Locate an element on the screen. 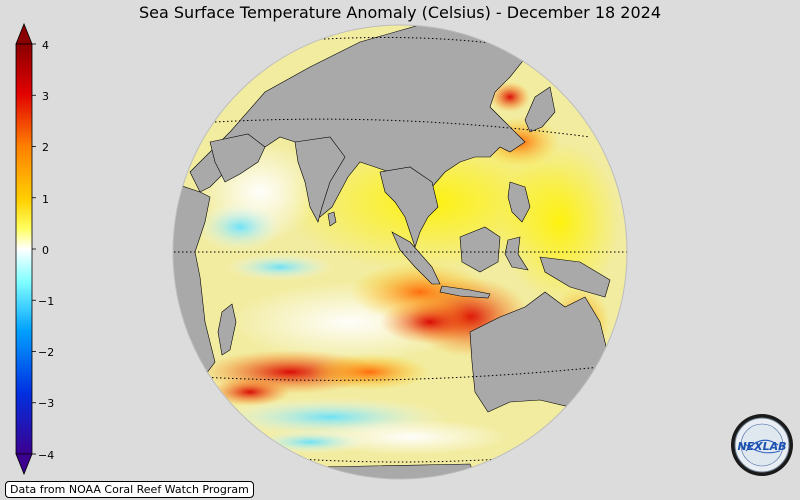  colorbar-tick-label: 1 is located at coordinates (45, 199).